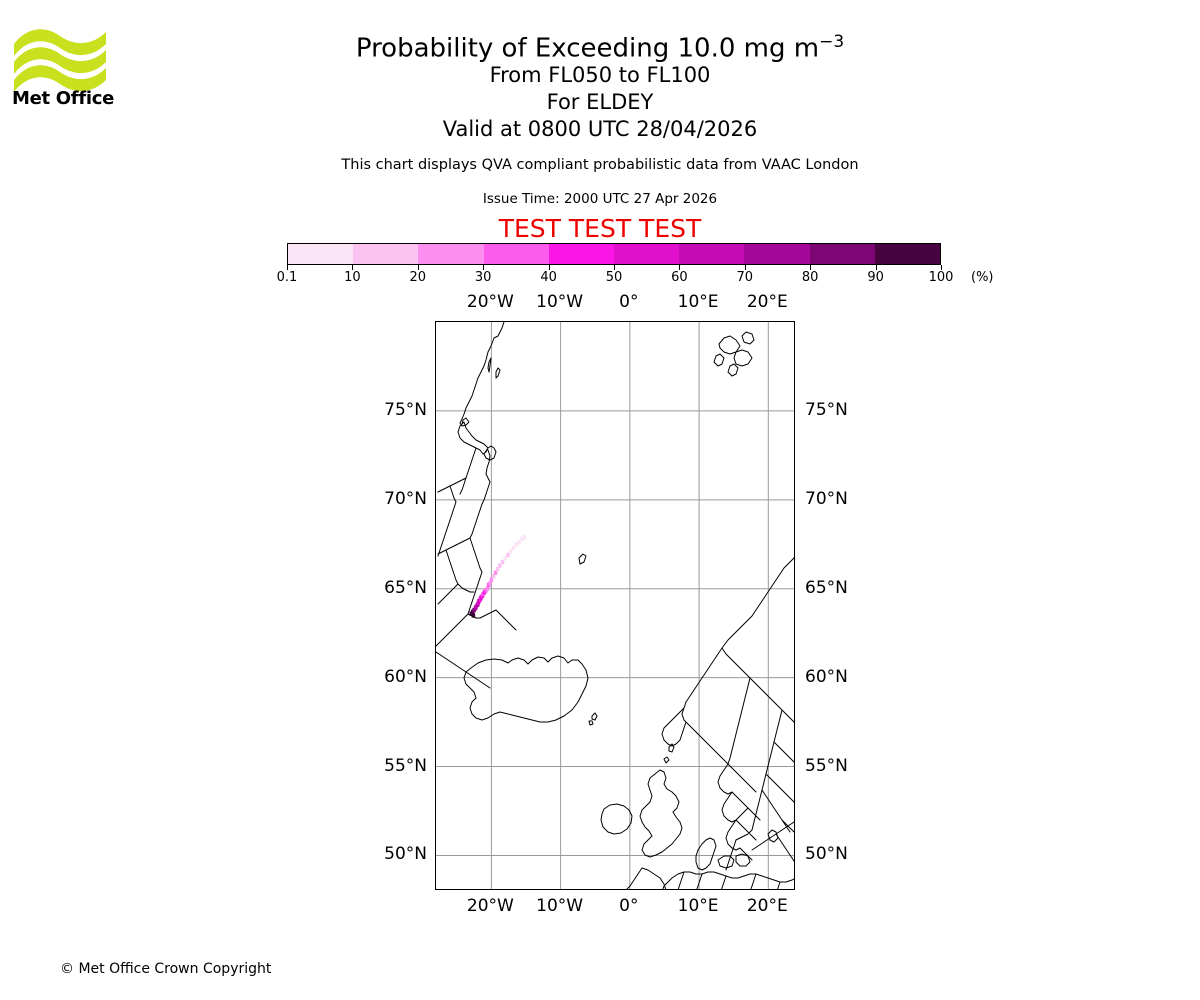 Image resolution: width=1200 pixels, height=1000 pixels. Describe the element at coordinates (63, 98) in the screenshot. I see `met-office-logo-text: Met Office` at that location.